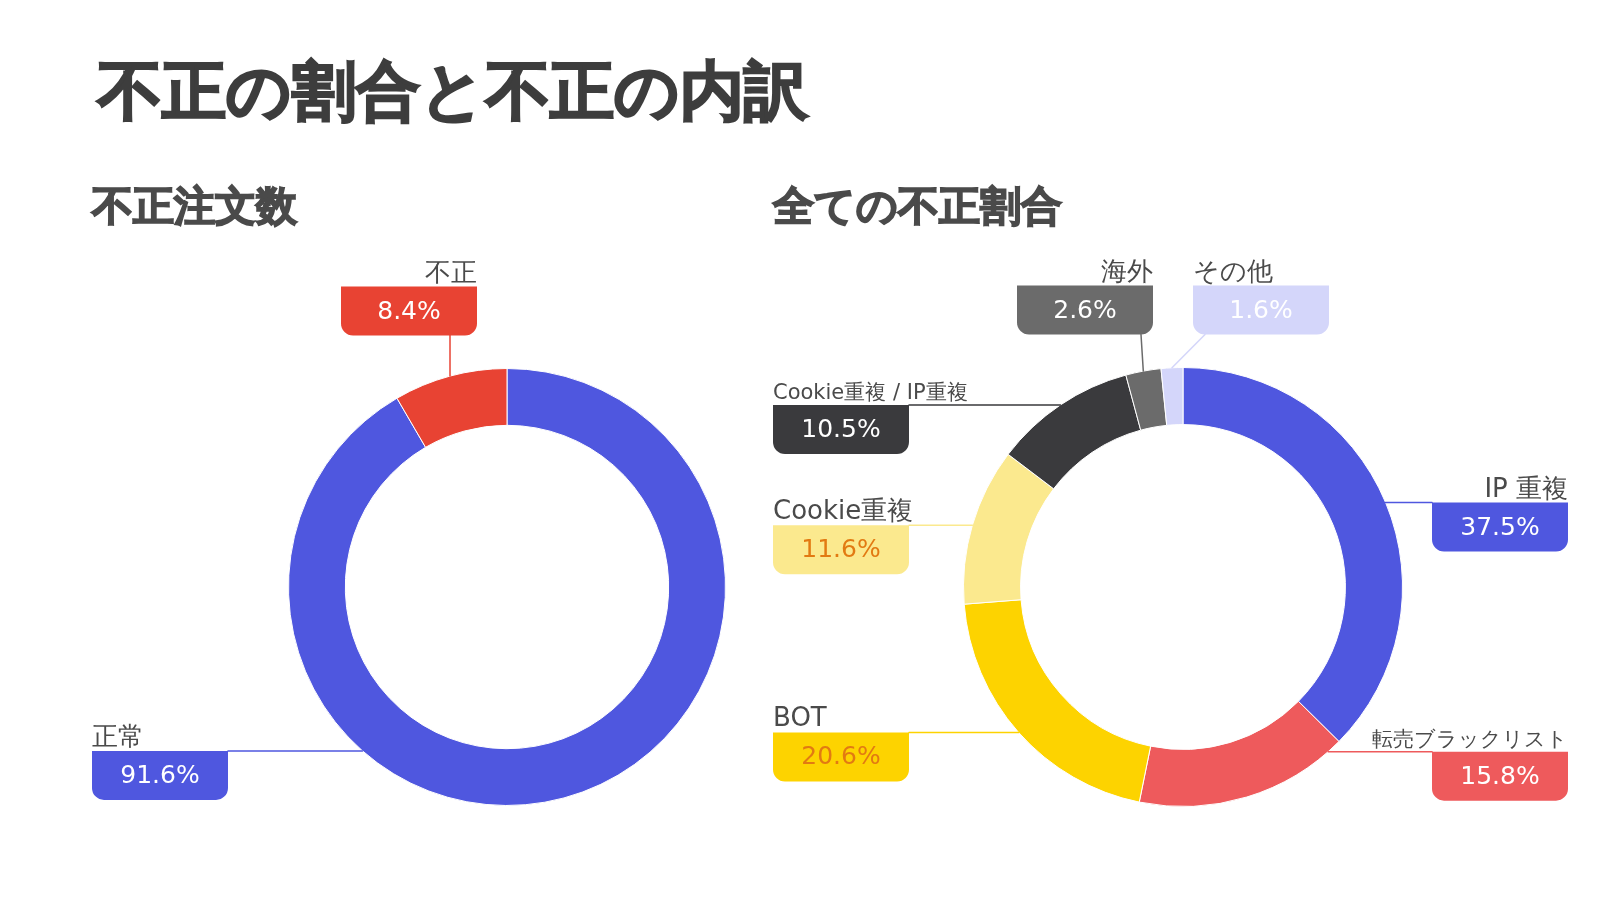  Describe the element at coordinates (194, 206) in the screenshot. I see `chart-title: 不正注文数` at that location.